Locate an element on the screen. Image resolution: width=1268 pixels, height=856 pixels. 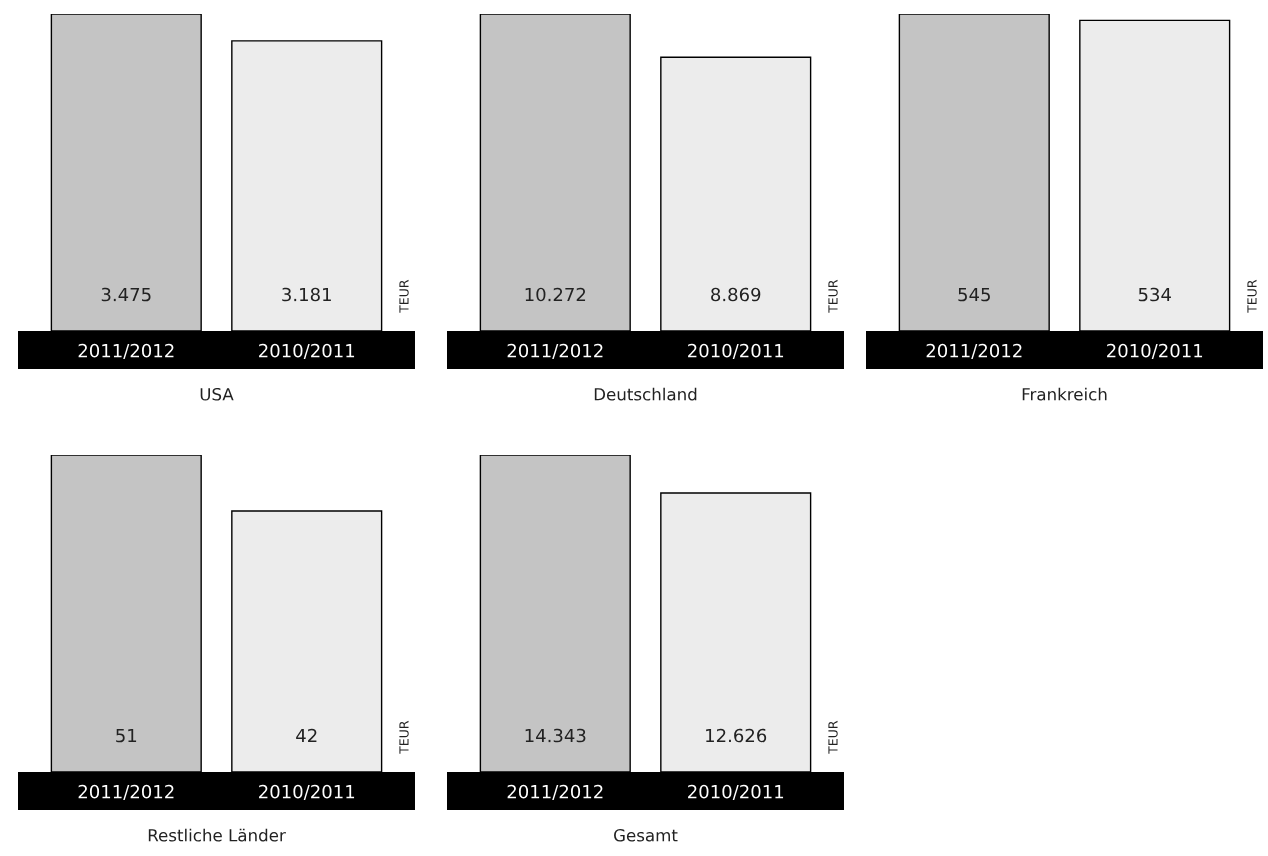
text: Gesamt is located at coordinates (646, 835).